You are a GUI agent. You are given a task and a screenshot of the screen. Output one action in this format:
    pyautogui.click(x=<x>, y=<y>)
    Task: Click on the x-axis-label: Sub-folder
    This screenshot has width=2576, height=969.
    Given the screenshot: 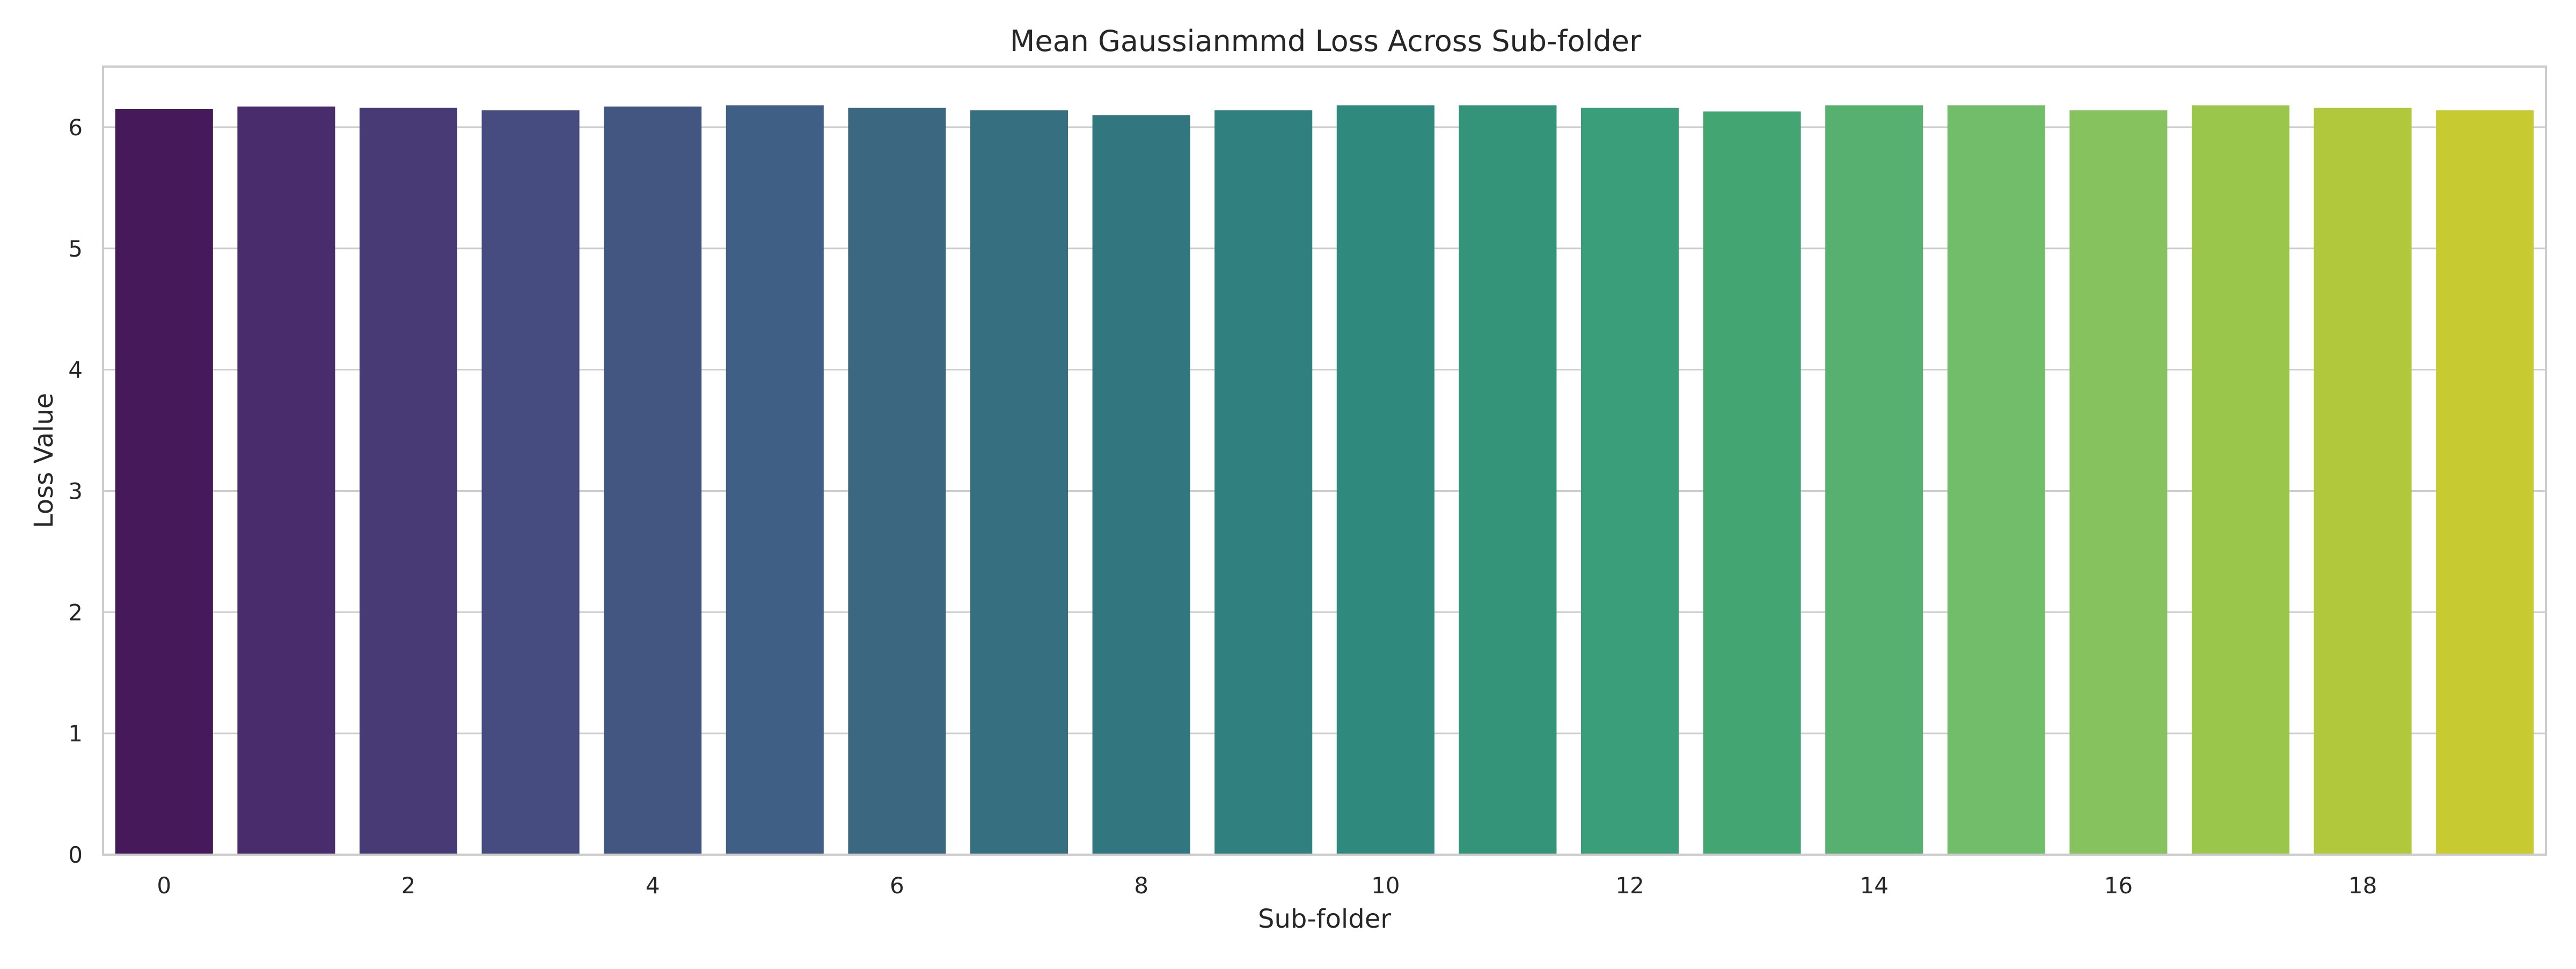 What is the action you would take?
    pyautogui.click(x=1324, y=919)
    